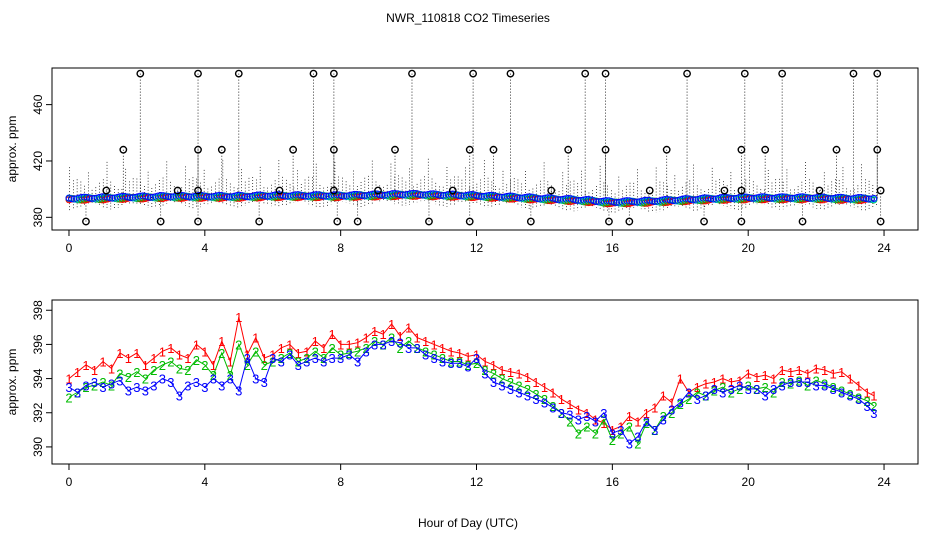 The height and width of the screenshot is (540, 936). I want to click on chart-title: NWR_110818 CO2 Timeseries, so click(468, 18).